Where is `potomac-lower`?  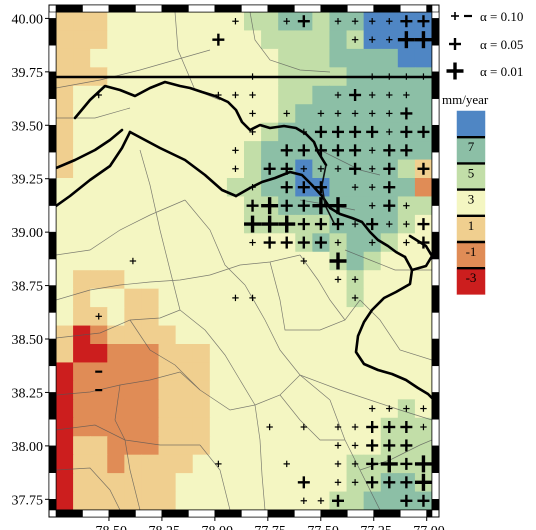 potomac-lower is located at coordinates (320, 214).